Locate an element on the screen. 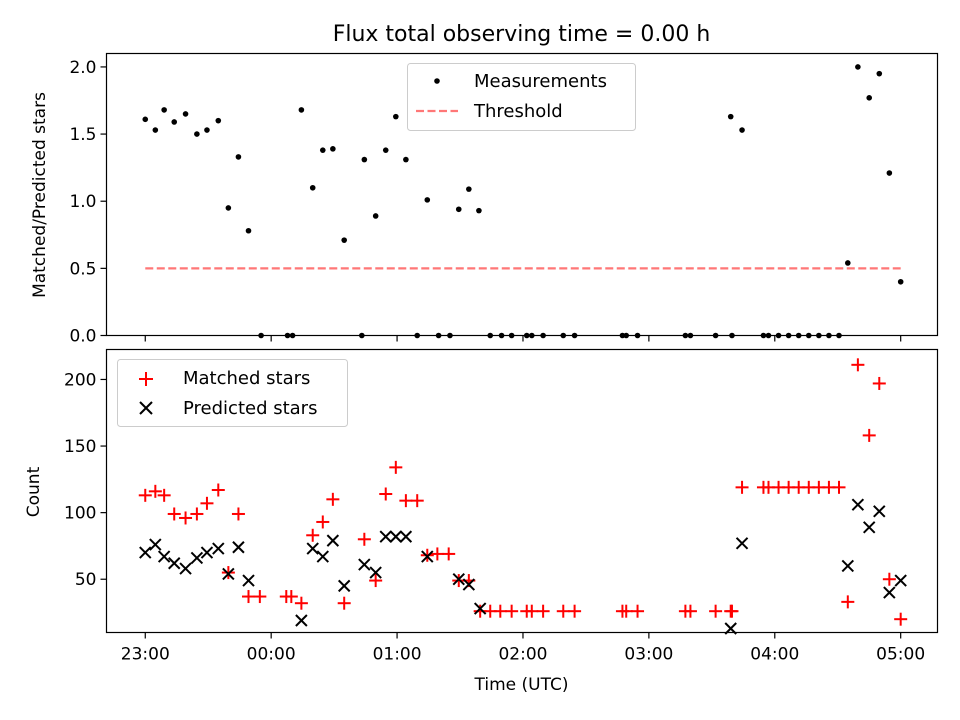 This screenshot has width=960, height=720. legend-measurements-label: Measurements is located at coordinates (540, 81).